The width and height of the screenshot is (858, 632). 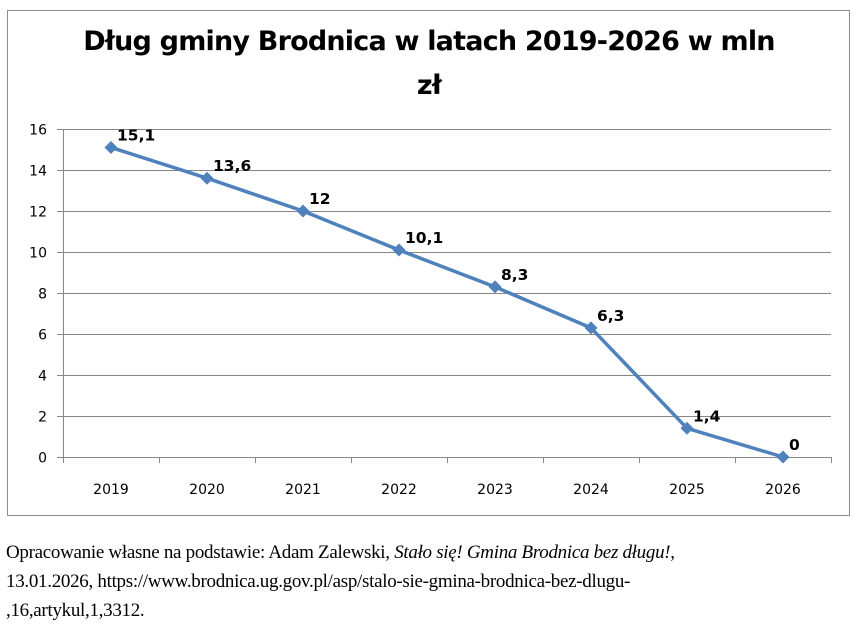 I want to click on x-axis-tick-labels: 2019 2020 2021 2022 2023 2024 2025 2026, so click(x=447, y=490).